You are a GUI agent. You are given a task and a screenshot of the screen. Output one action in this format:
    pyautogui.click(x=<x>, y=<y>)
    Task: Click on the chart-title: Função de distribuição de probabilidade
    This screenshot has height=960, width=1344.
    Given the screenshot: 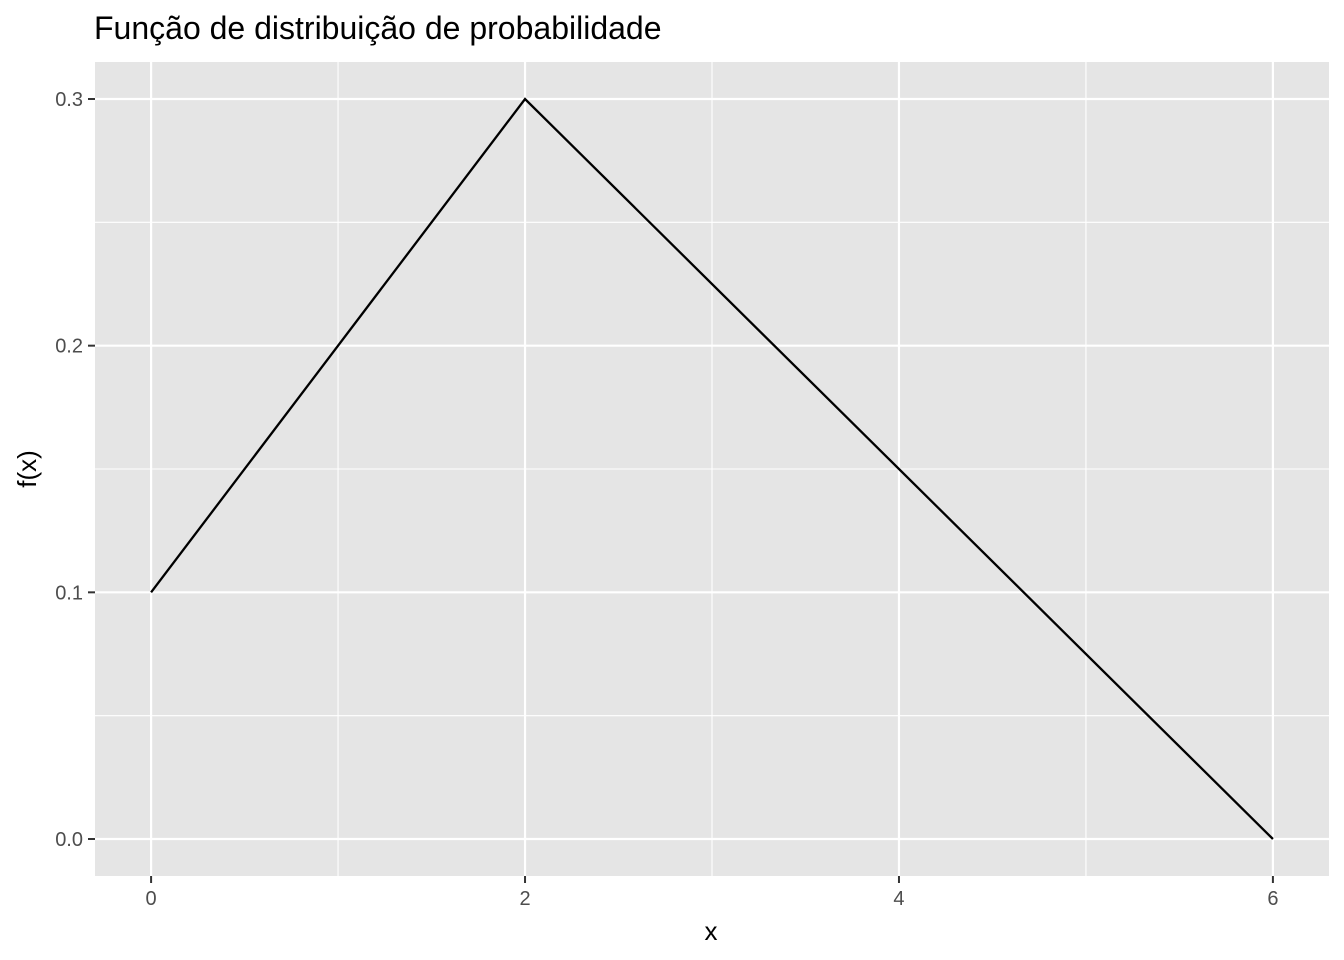 What is the action you would take?
    pyautogui.click(x=378, y=28)
    